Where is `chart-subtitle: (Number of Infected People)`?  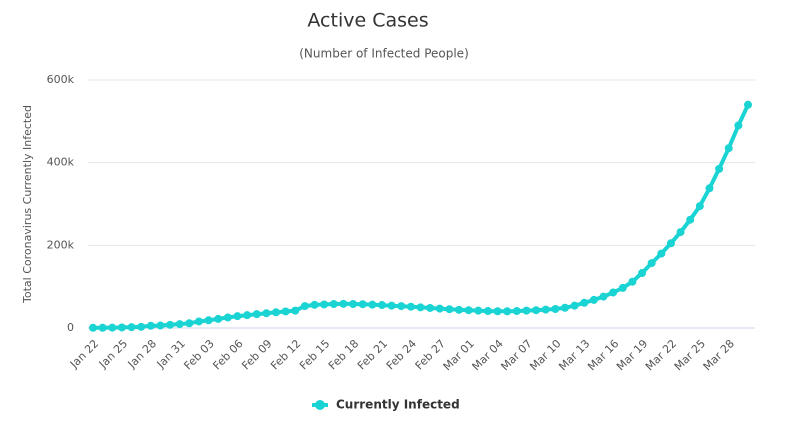 chart-subtitle: (Number of Infected People) is located at coordinates (384, 54).